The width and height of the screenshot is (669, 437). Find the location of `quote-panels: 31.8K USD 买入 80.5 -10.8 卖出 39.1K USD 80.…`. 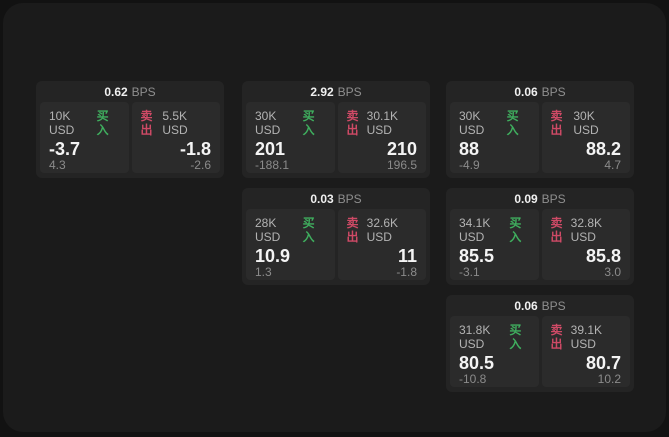

quote-panels: 31.8K USD 买入 80.5 -10.8 卖出 39.1K USD 80.… is located at coordinates (540, 351).